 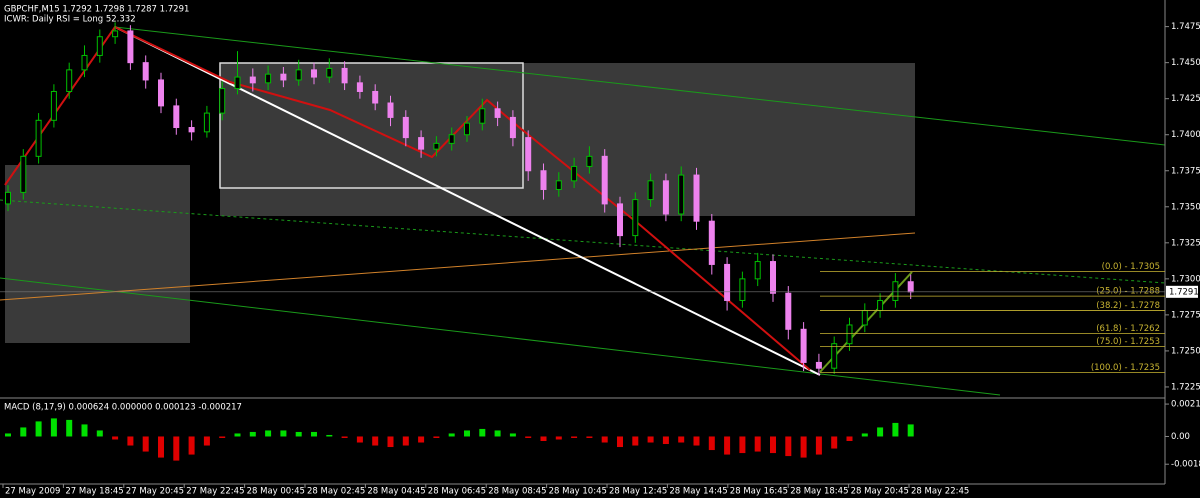 I want to click on fib-label: (61.8) - 1.7262, so click(x=1128, y=329).